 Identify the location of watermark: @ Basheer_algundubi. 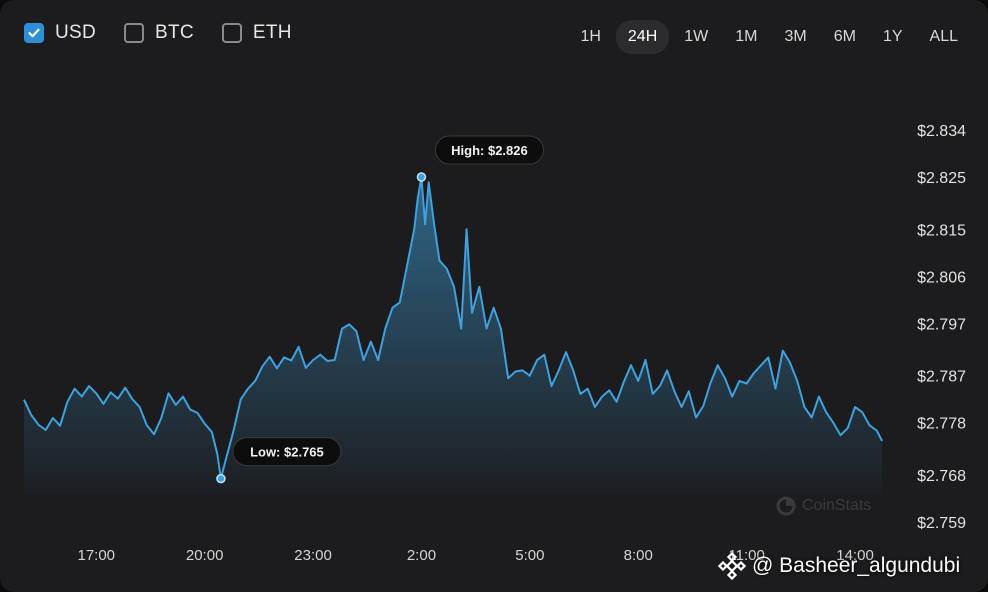
(839, 566).